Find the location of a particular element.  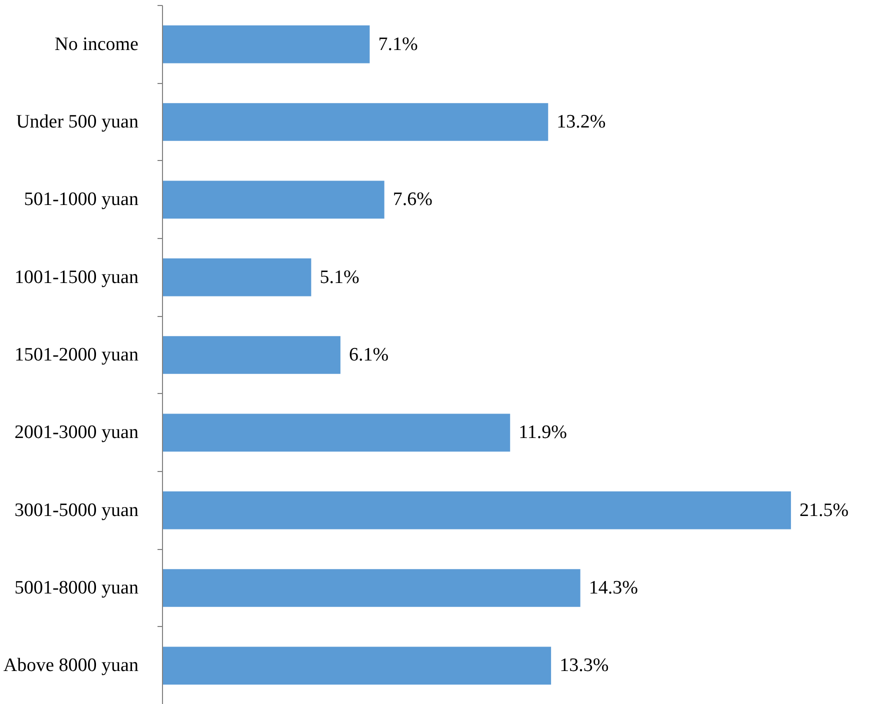

data-label: 21.5% is located at coordinates (824, 510).